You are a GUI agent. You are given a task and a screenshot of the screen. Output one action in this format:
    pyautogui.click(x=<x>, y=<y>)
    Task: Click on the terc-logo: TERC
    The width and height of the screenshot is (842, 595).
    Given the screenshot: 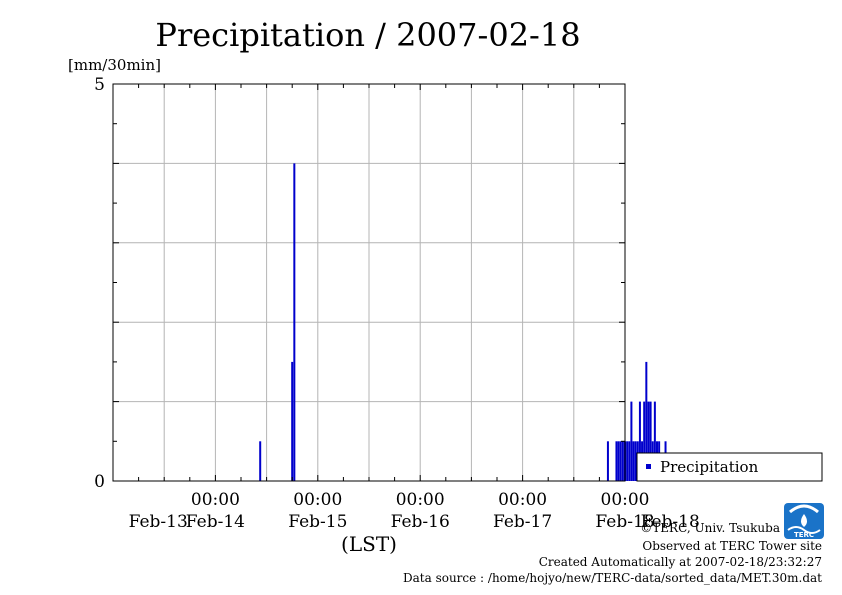 What is the action you would take?
    pyautogui.click(x=804, y=521)
    